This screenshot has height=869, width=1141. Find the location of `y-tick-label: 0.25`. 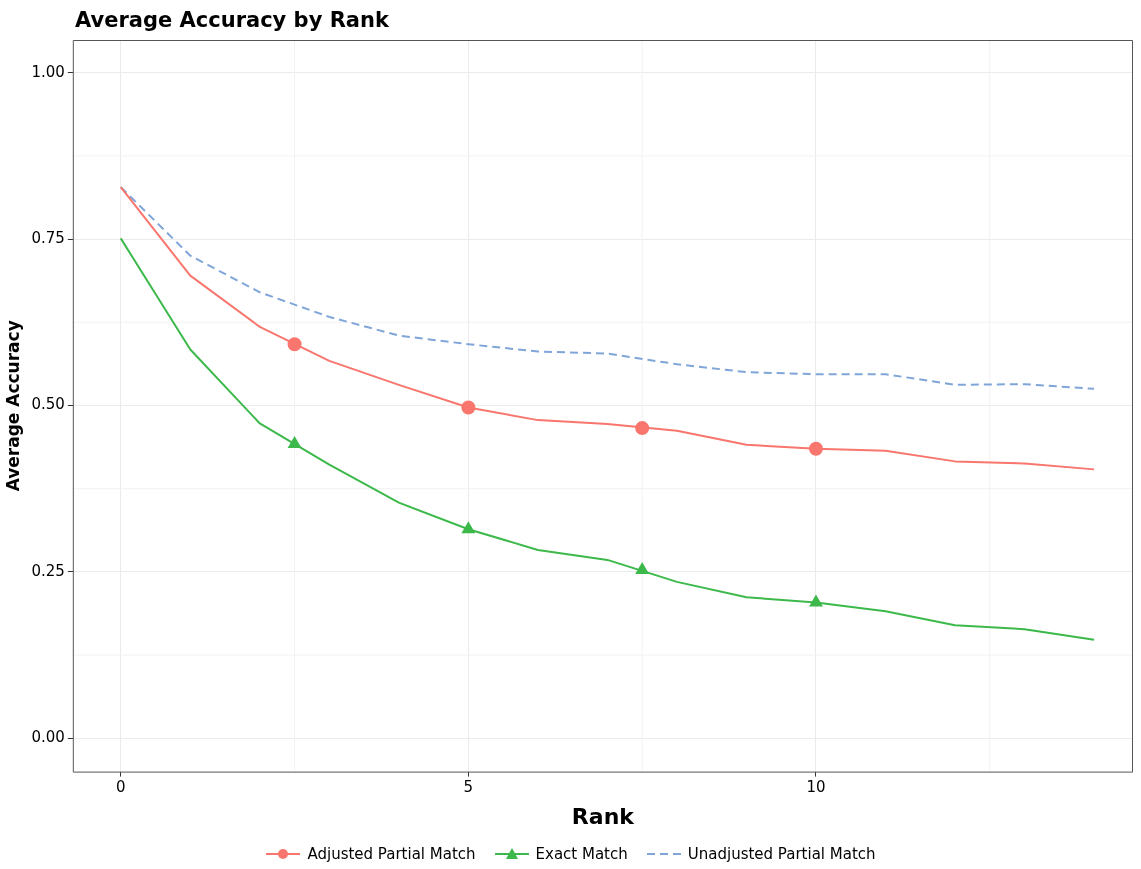

y-tick-label: 0.25 is located at coordinates (48, 570).